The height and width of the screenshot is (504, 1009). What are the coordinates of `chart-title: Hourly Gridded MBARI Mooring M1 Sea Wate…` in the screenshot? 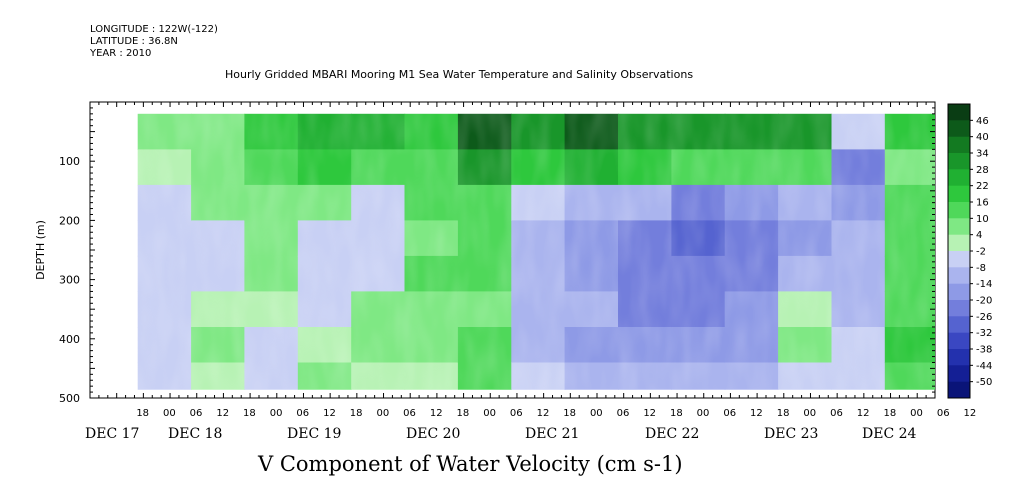 It's located at (459, 74).